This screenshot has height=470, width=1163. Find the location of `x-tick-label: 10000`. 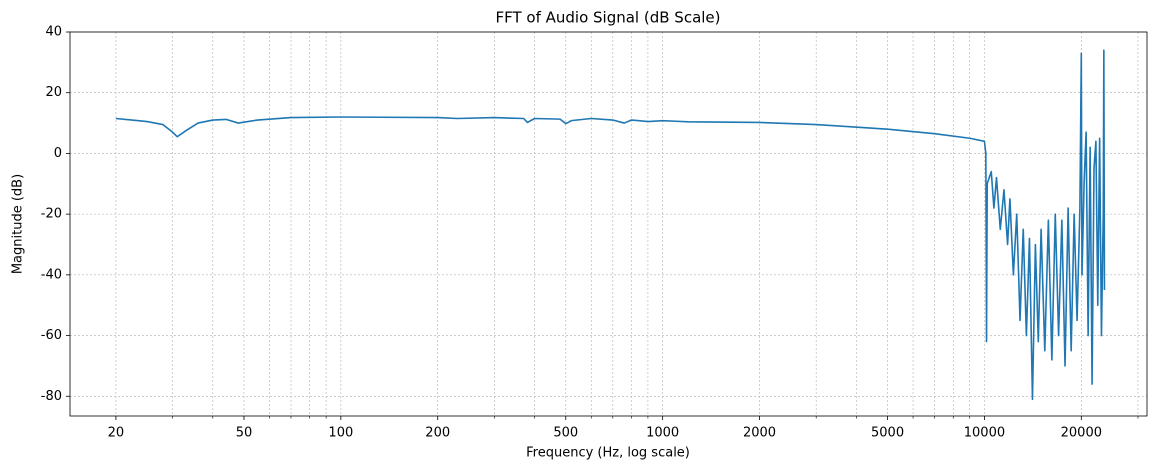

x-tick-label: 10000 is located at coordinates (984, 433).